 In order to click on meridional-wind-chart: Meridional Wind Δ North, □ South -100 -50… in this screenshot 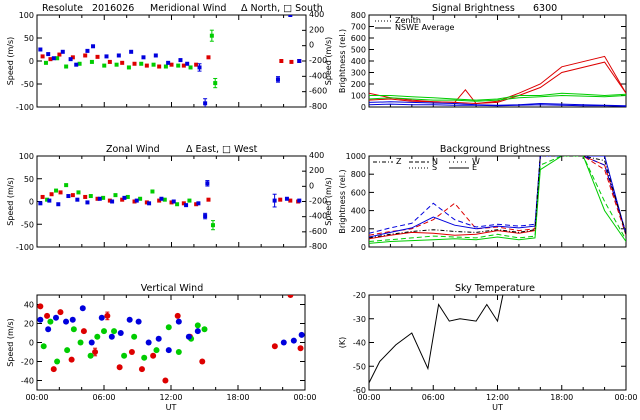, I will do `click(169, 57)`.